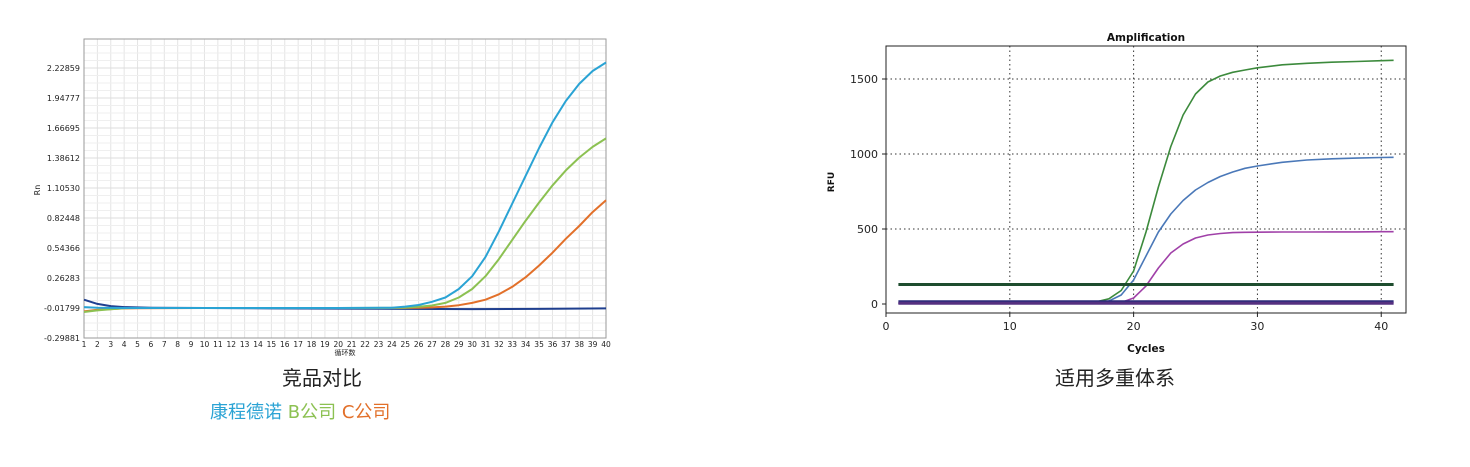  Describe the element at coordinates (37, 190) in the screenshot. I see `left-y-axis-label: Rn` at that location.